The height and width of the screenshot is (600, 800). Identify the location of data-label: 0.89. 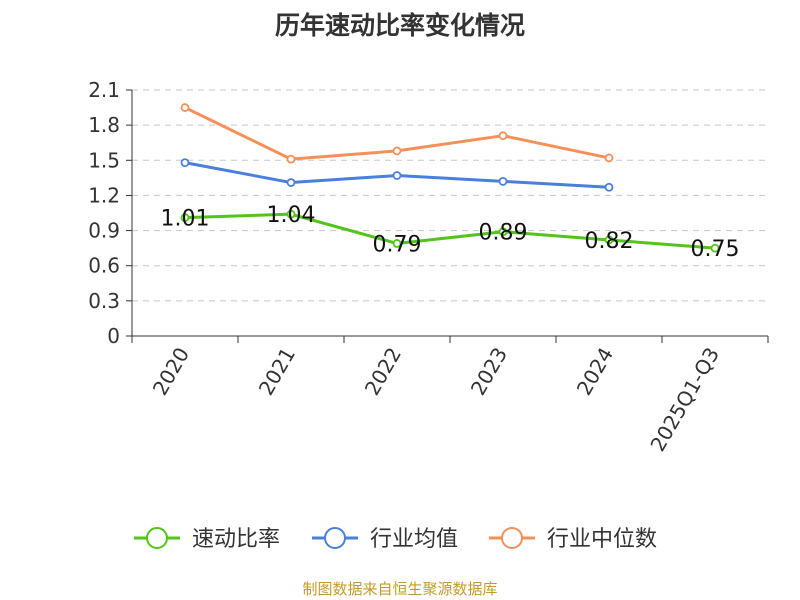
(503, 233).